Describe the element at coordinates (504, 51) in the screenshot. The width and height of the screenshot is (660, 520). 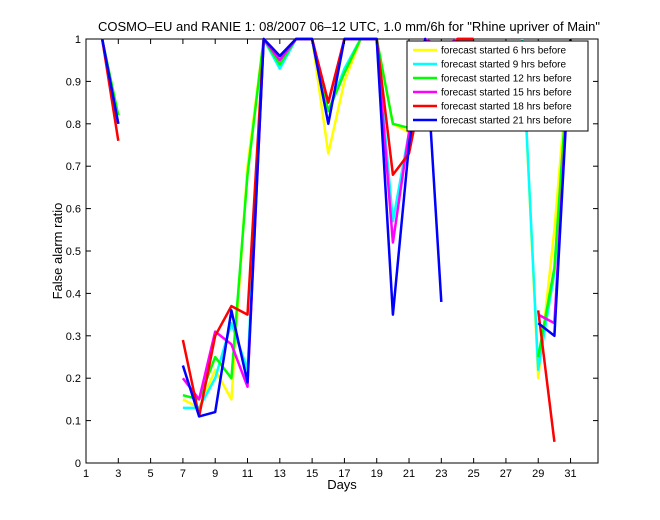
I see `legend-label-1: forecast started 6 hrs before` at that location.